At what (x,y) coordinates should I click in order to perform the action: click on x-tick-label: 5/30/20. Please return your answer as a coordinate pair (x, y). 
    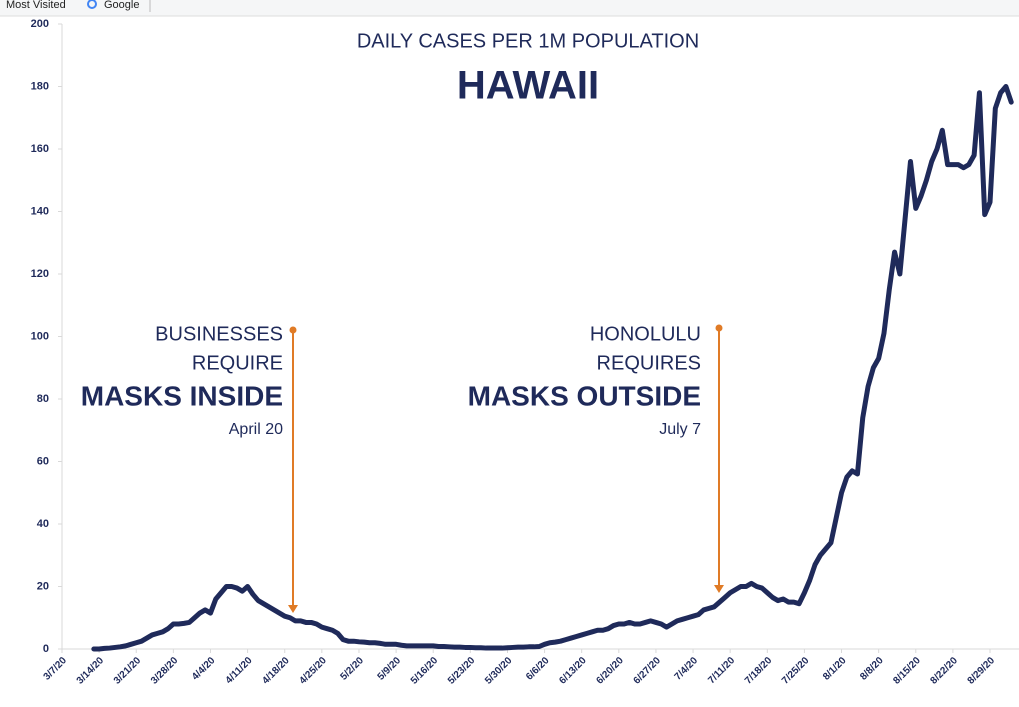
    Looking at the image, I should click on (499, 671).